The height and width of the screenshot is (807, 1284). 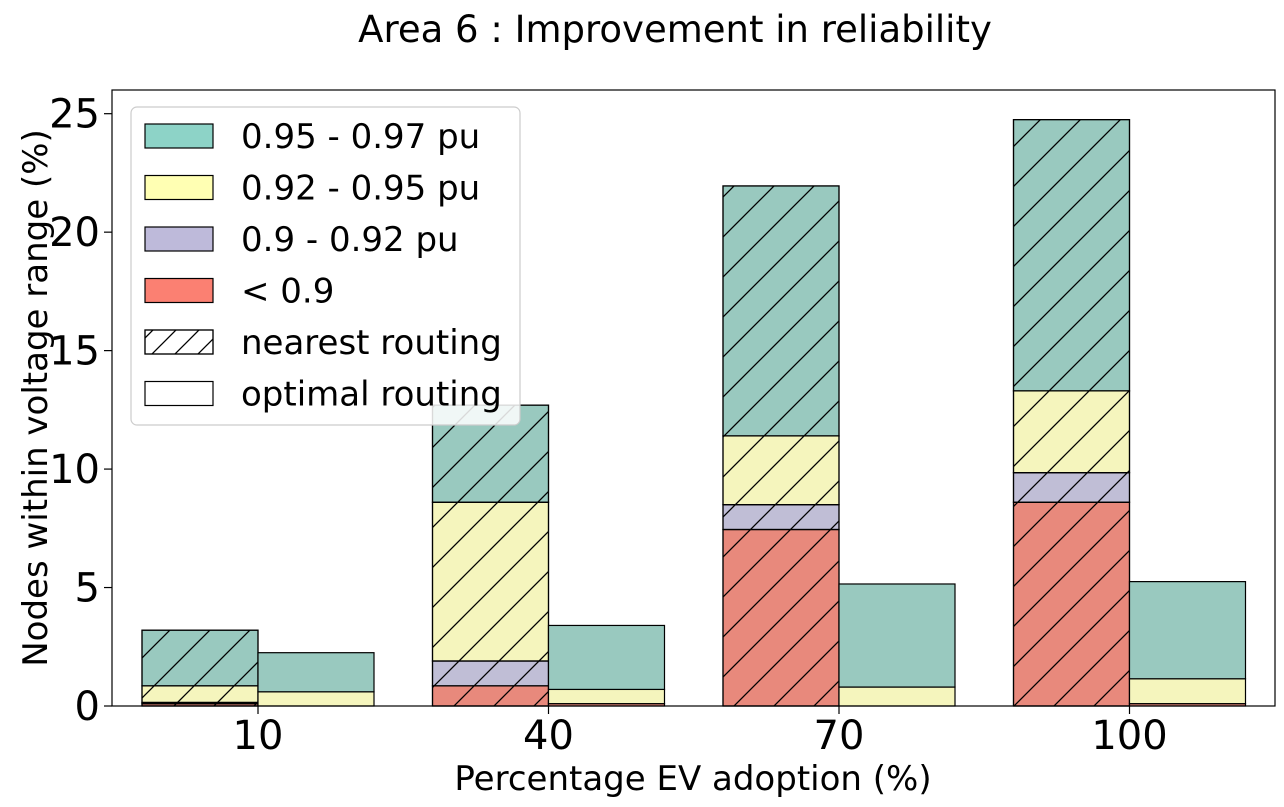 What do you see at coordinates (74, 233) in the screenshot?
I see `y-tick-label: 20` at bounding box center [74, 233].